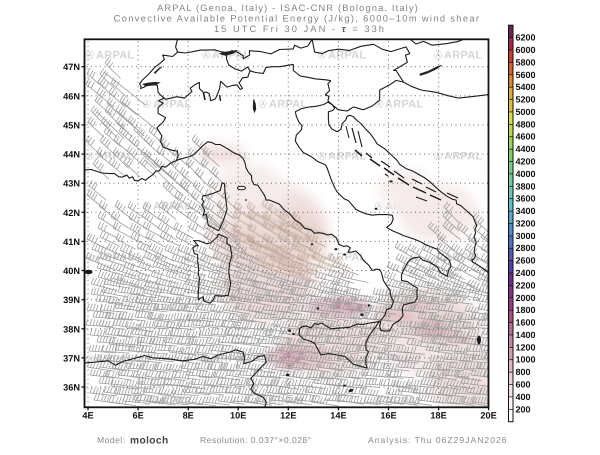 The image size is (600, 455). I want to click on svg-text: 3600, so click(526, 199).